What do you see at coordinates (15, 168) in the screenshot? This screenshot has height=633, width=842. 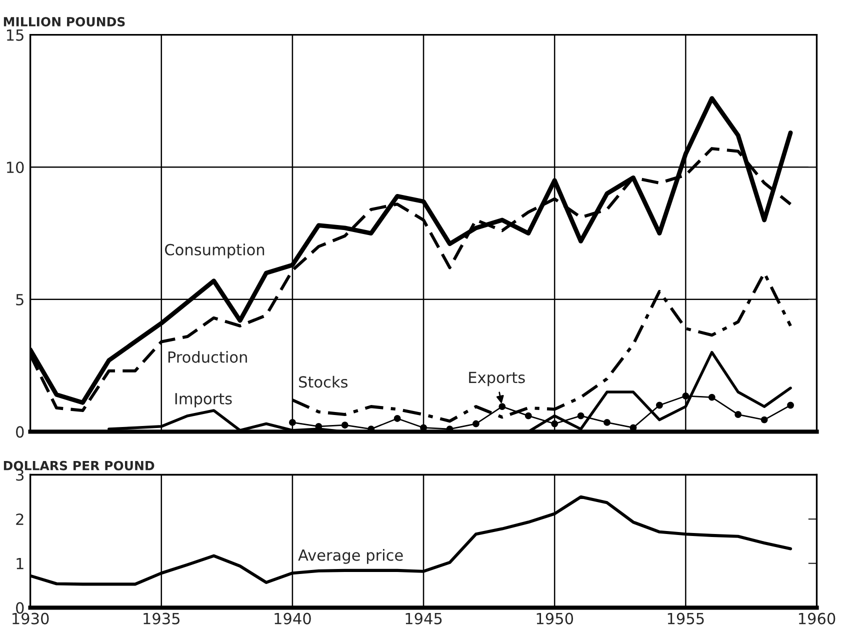 I see `y-tick-label: 10` at bounding box center [15, 168].